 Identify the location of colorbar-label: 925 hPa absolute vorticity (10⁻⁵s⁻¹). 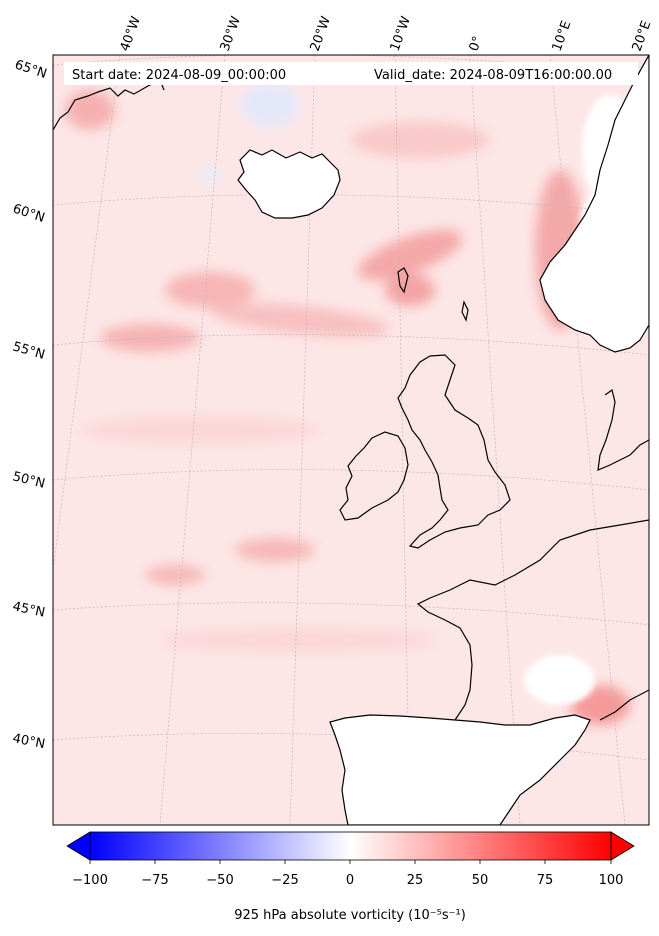
(350, 915).